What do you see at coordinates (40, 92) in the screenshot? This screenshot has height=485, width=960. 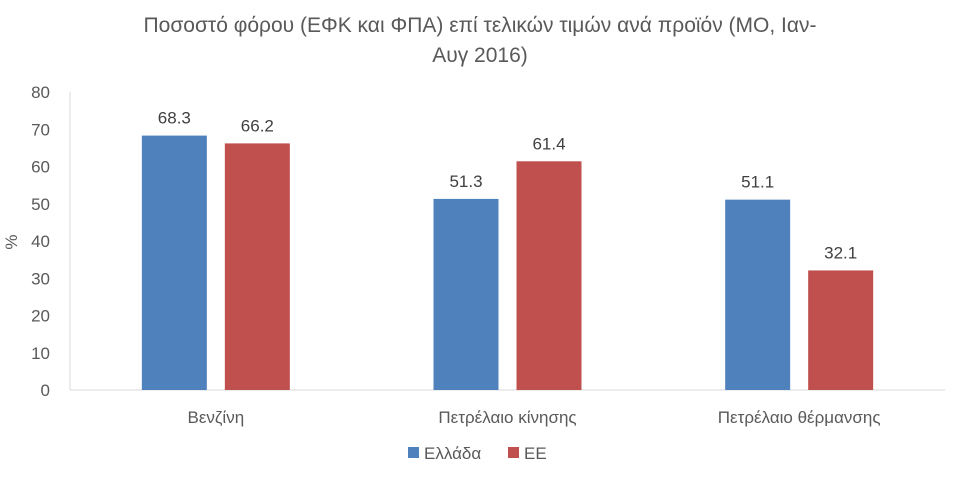 I see `y-tick-label: 80` at bounding box center [40, 92].